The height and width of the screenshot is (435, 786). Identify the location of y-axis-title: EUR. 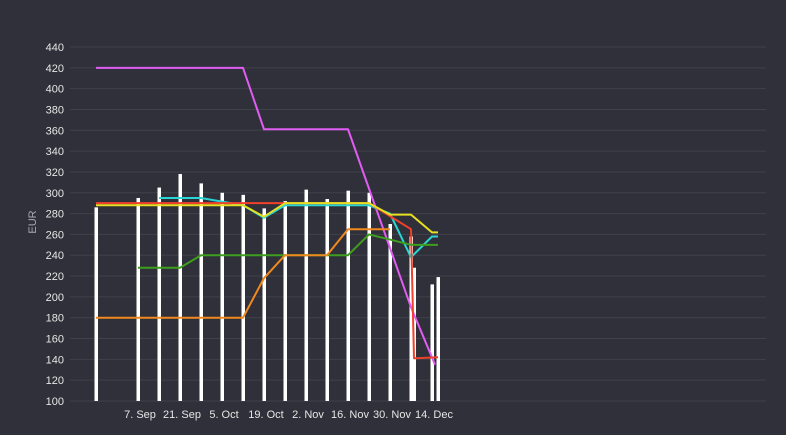
(33, 221).